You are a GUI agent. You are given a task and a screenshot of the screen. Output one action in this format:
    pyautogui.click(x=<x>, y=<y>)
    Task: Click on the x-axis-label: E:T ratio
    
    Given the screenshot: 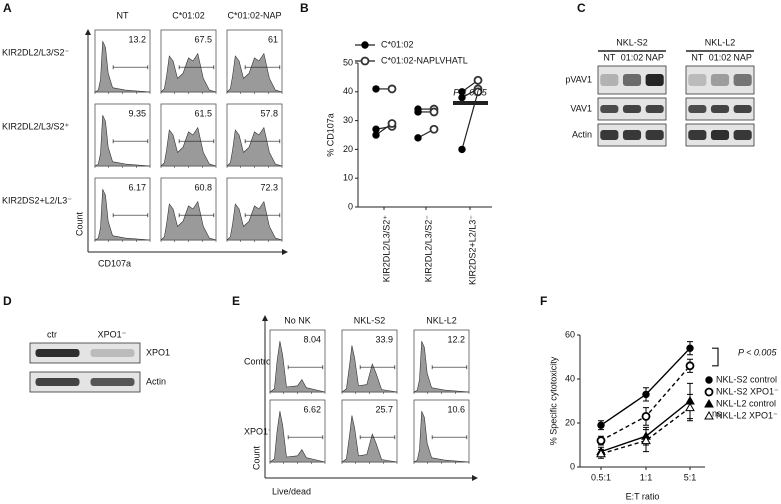 What is the action you would take?
    pyautogui.click(x=643, y=496)
    